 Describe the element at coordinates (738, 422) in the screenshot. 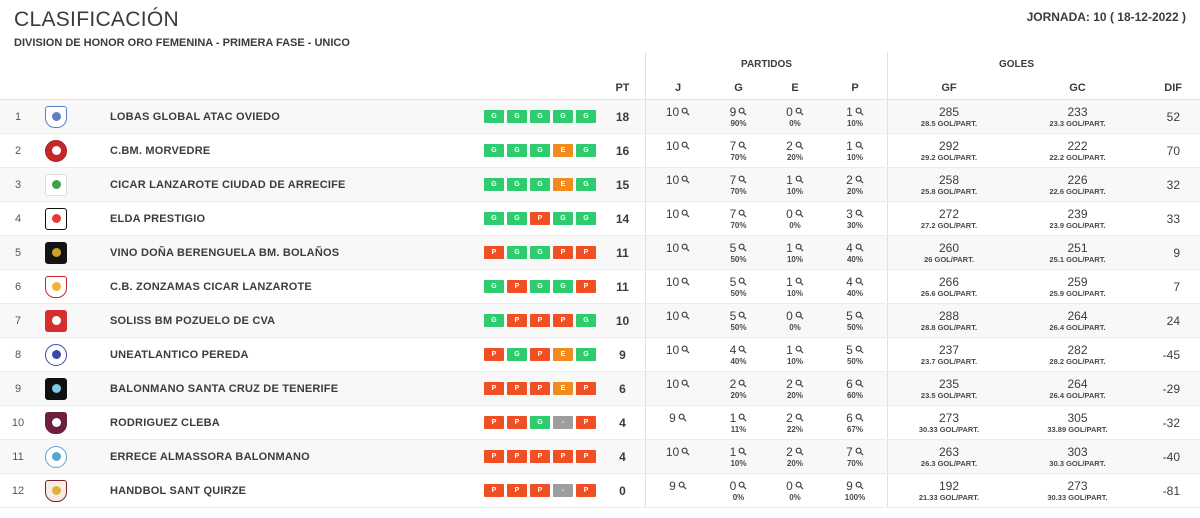

I see `wins-cell: 1 11%` at that location.